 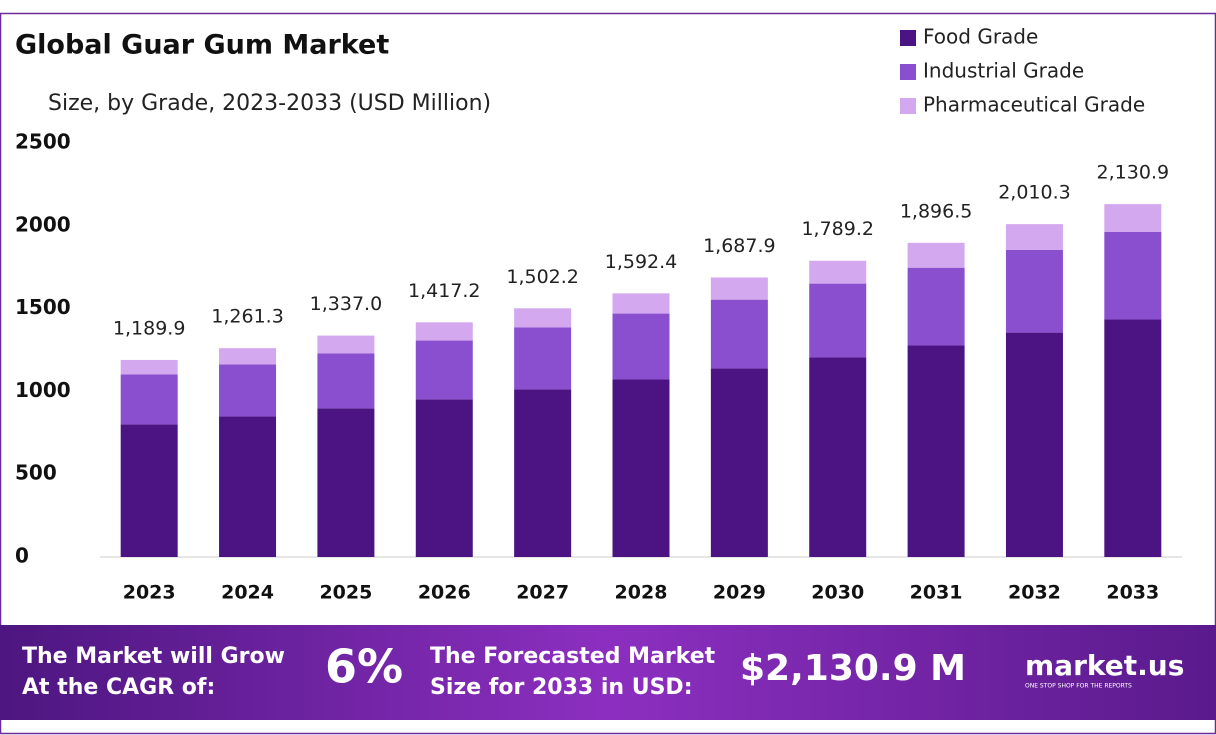 I want to click on x-tick-label: 2025, so click(x=345, y=593).